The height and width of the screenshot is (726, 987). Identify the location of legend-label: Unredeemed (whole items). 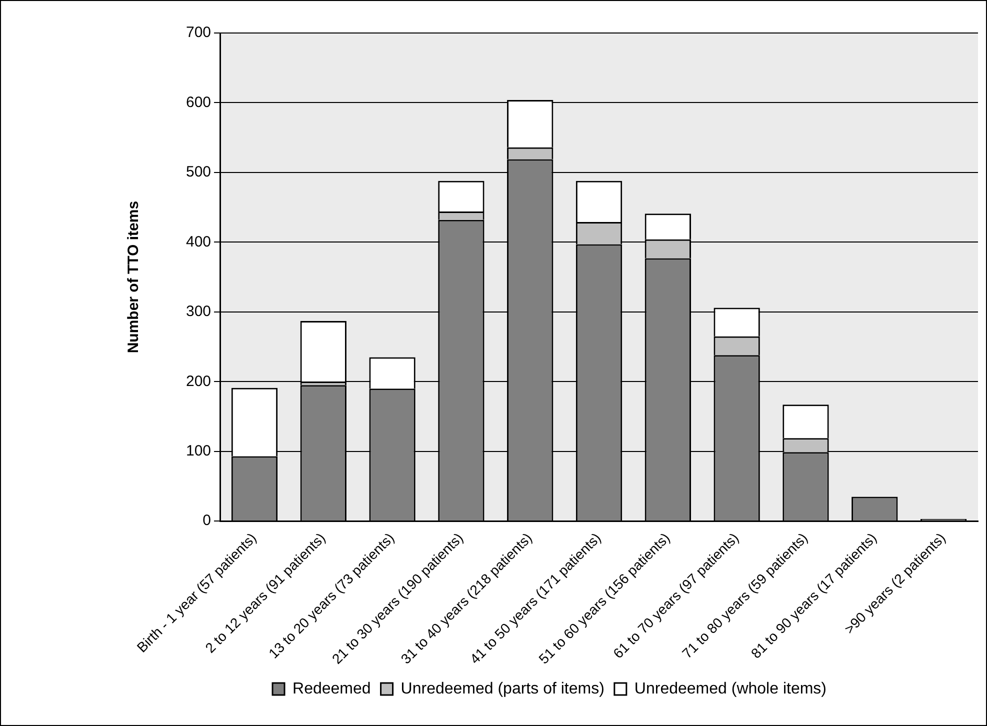
(730, 689).